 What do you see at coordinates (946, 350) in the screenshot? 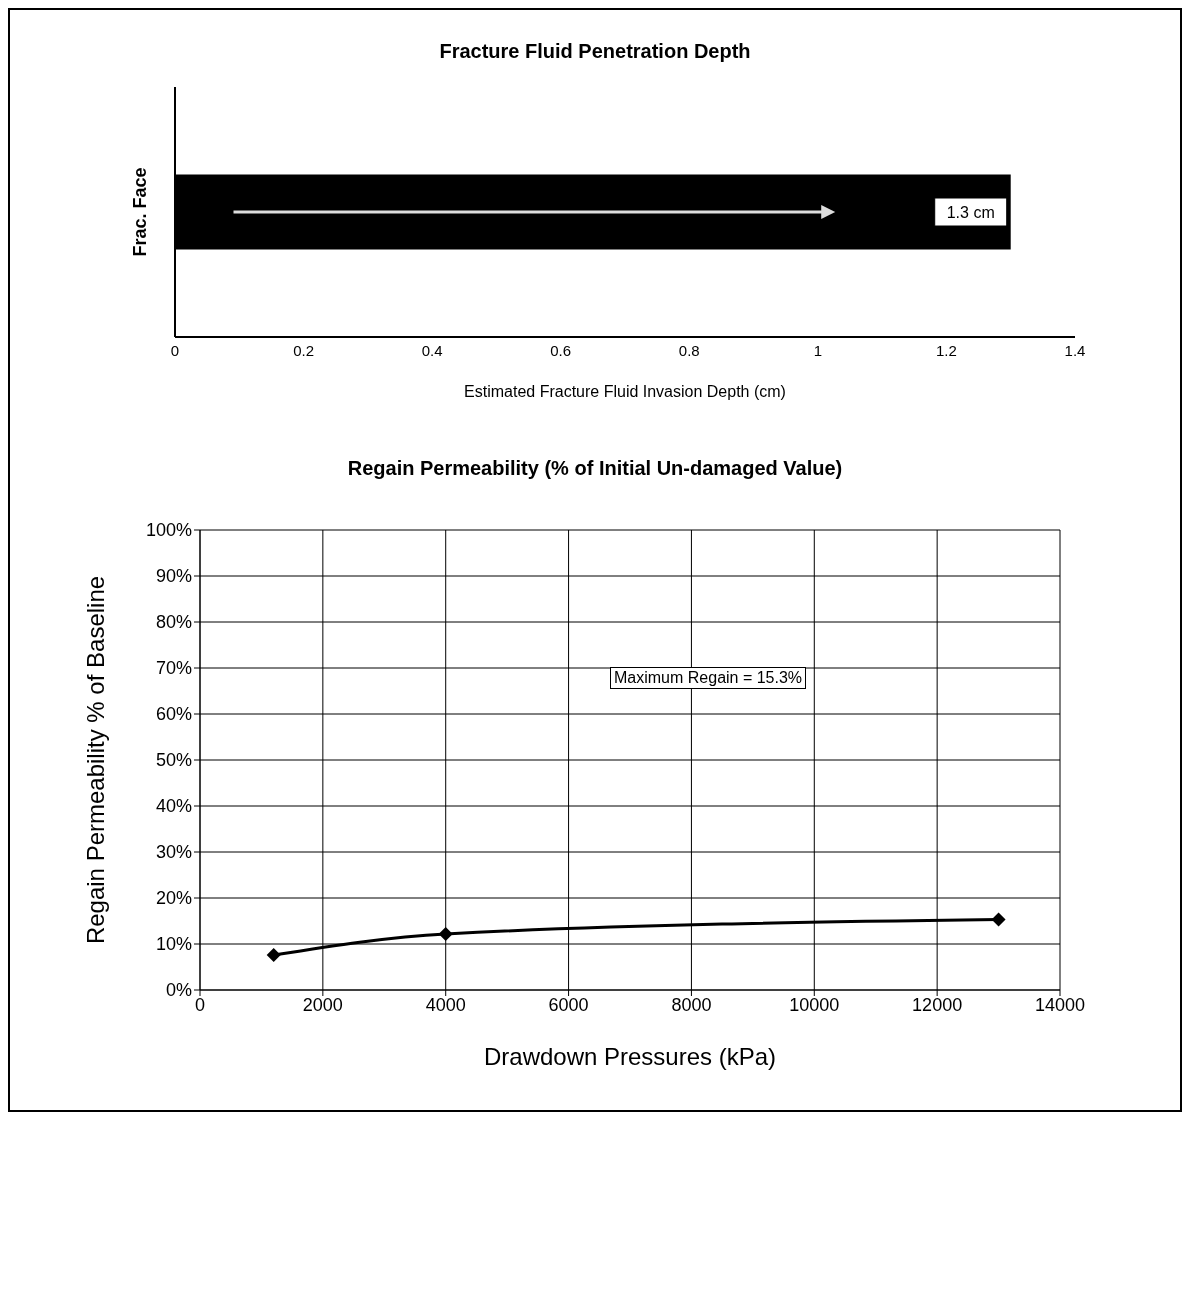
I see `x-tick-label: 1.2` at bounding box center [946, 350].